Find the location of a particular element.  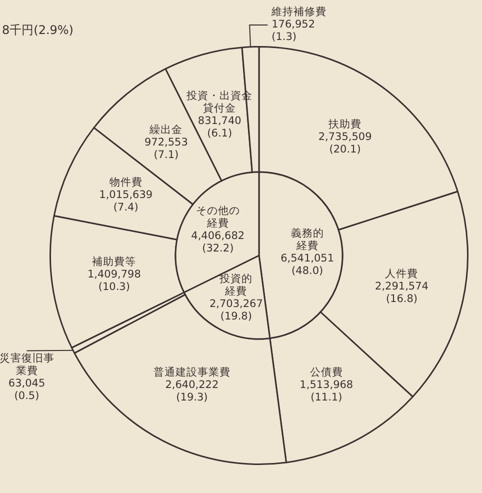

slice-label: その他の経費 is located at coordinates (218, 217).